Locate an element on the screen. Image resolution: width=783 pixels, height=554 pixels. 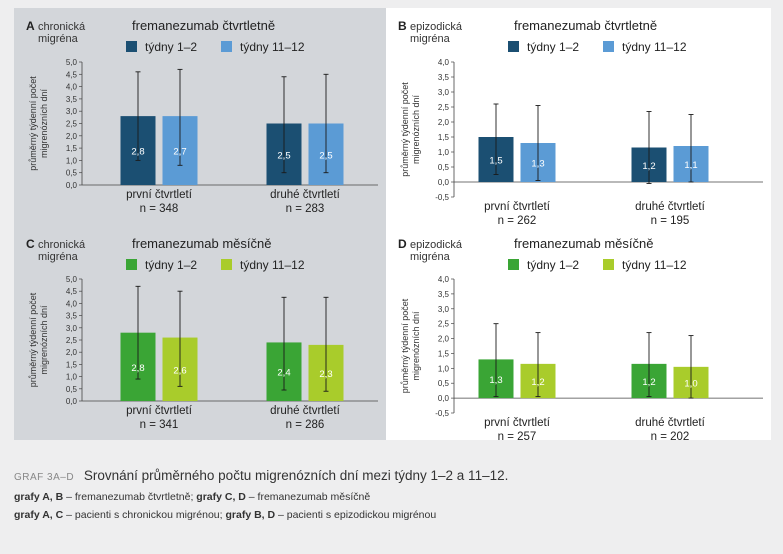
population-label: epizodická is located at coordinates (436, 245).